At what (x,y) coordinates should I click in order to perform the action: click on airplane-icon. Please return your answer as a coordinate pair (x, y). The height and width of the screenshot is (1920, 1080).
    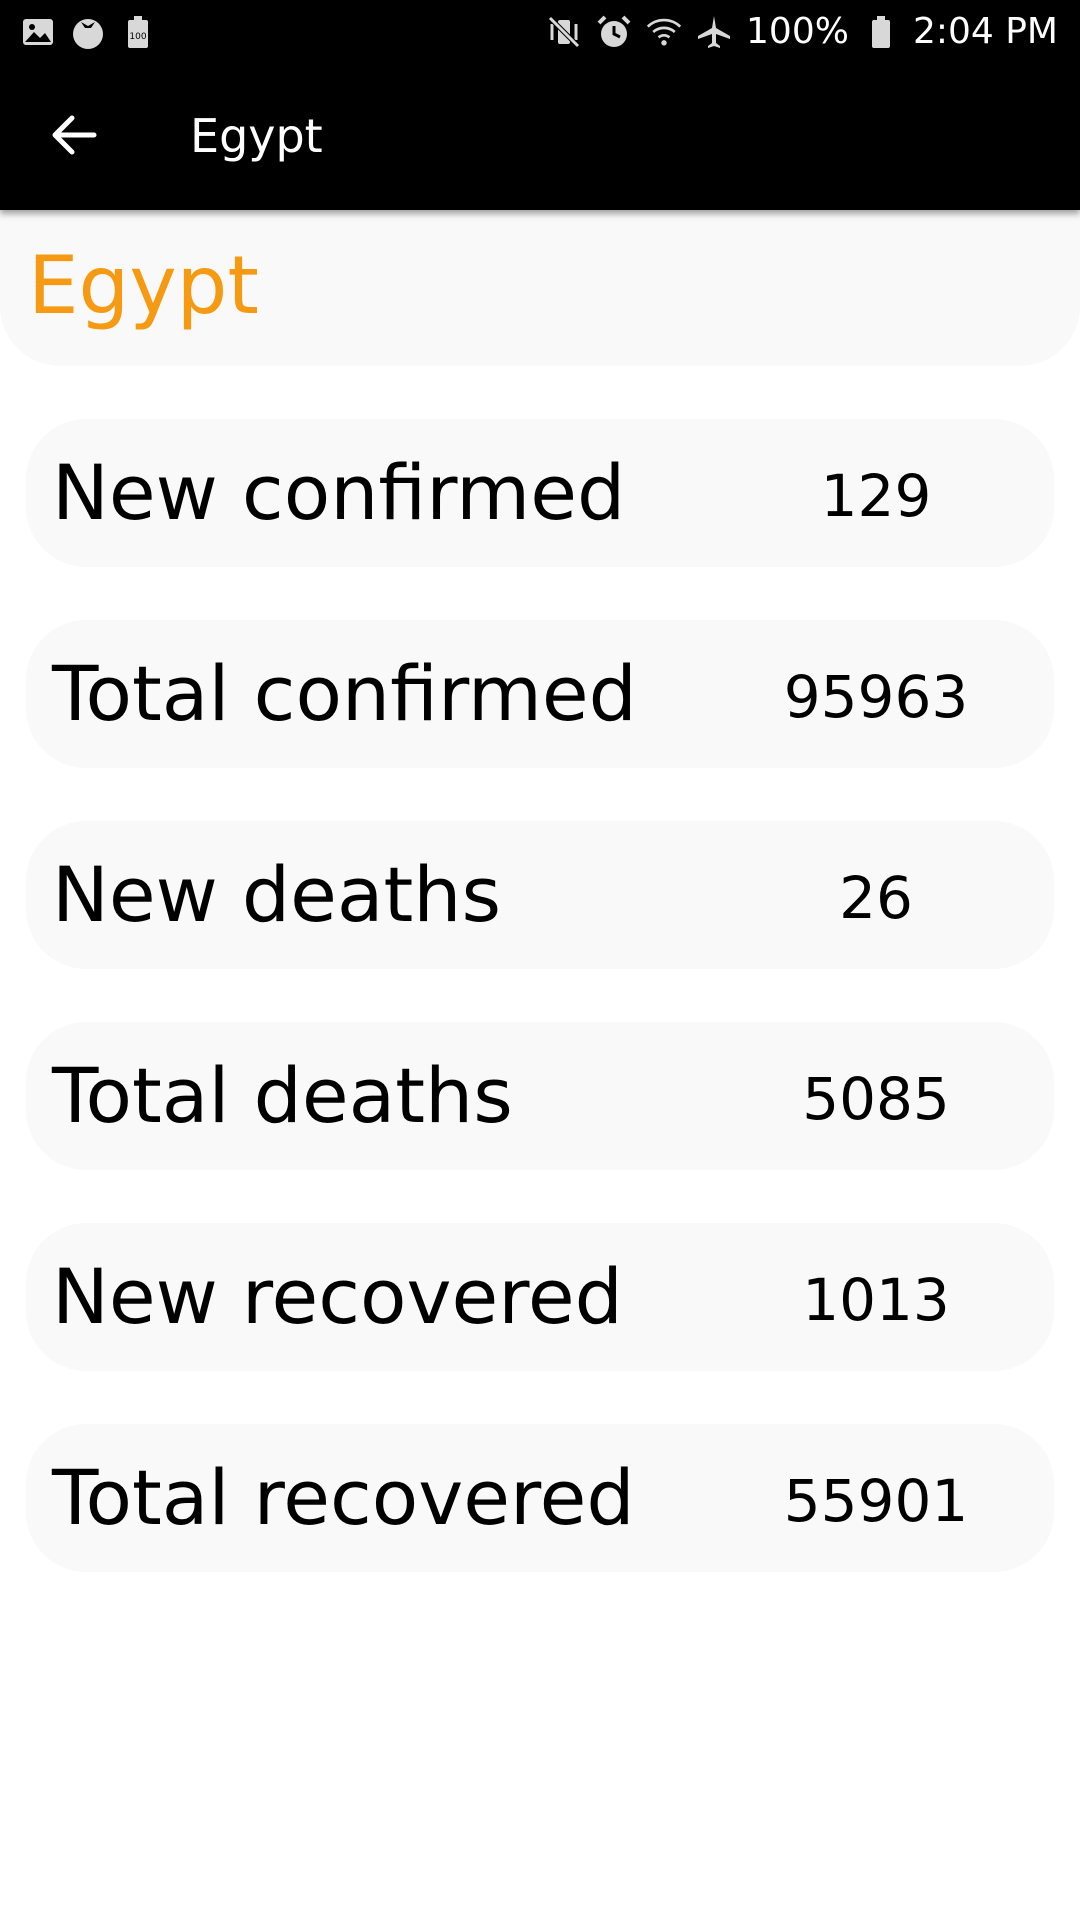
    Looking at the image, I should click on (714, 32).